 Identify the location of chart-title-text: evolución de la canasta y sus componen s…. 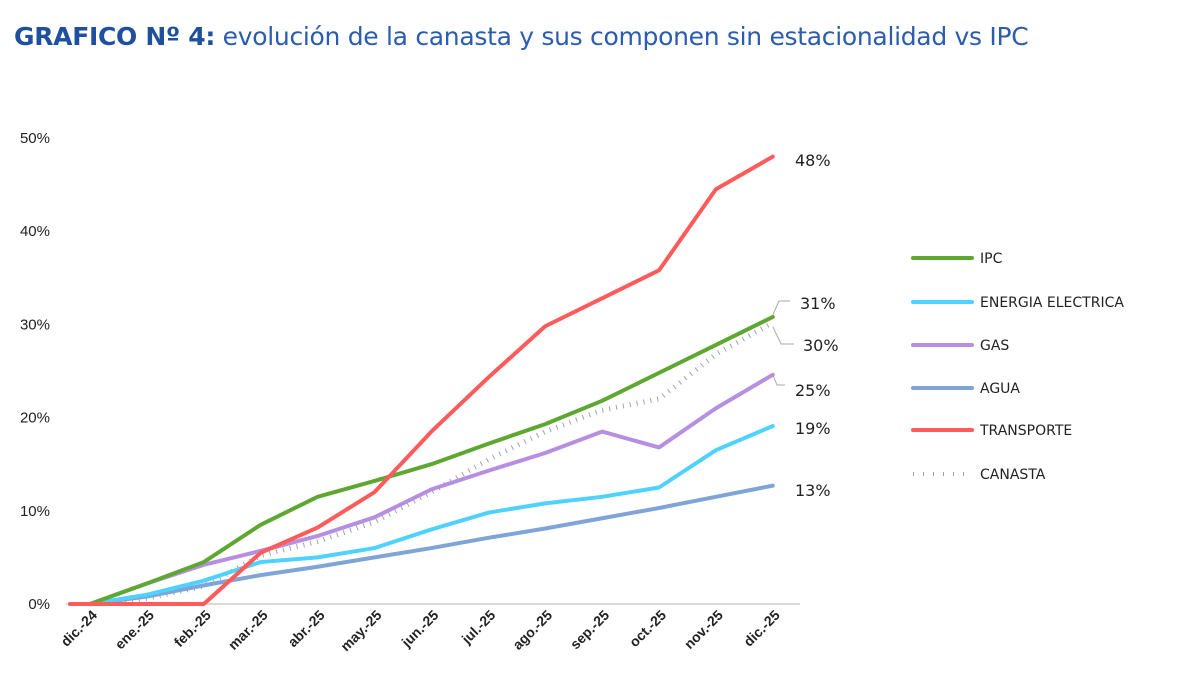
(622, 36).